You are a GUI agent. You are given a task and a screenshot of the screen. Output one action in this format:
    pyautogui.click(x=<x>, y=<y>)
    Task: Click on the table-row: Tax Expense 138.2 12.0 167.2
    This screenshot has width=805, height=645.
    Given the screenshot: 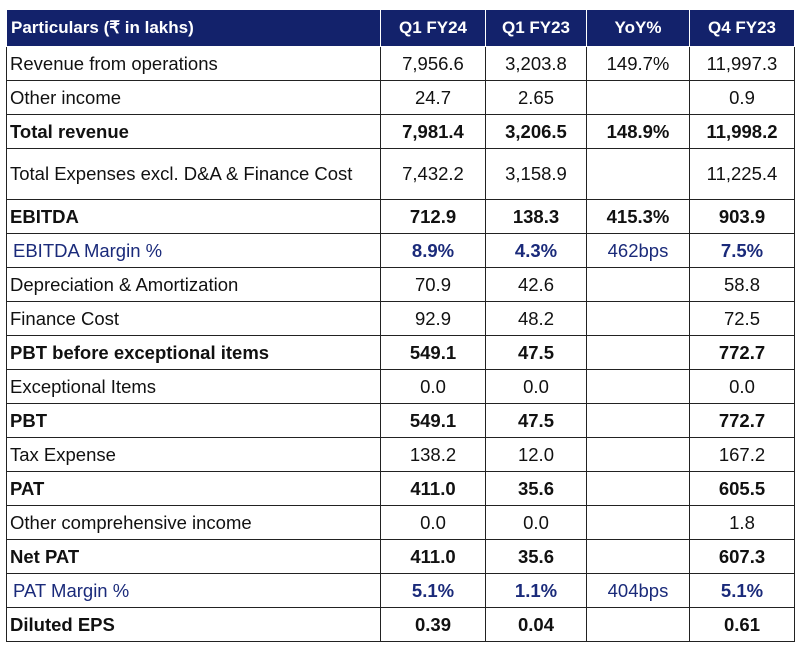 What is the action you would take?
    pyautogui.click(x=400, y=454)
    